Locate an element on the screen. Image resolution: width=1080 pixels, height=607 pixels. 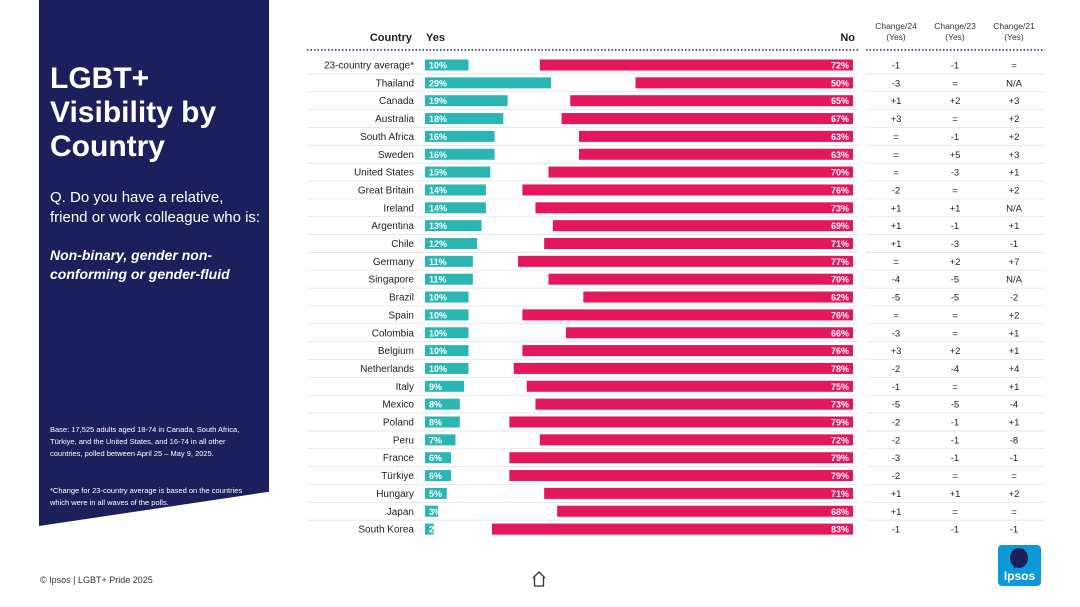
country-label: United States is located at coordinates (384, 173).